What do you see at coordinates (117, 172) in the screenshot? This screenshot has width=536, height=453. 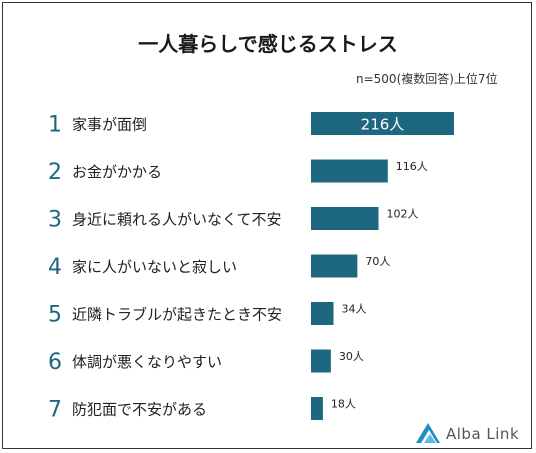 I see `category-label: お金がかかる` at bounding box center [117, 172].